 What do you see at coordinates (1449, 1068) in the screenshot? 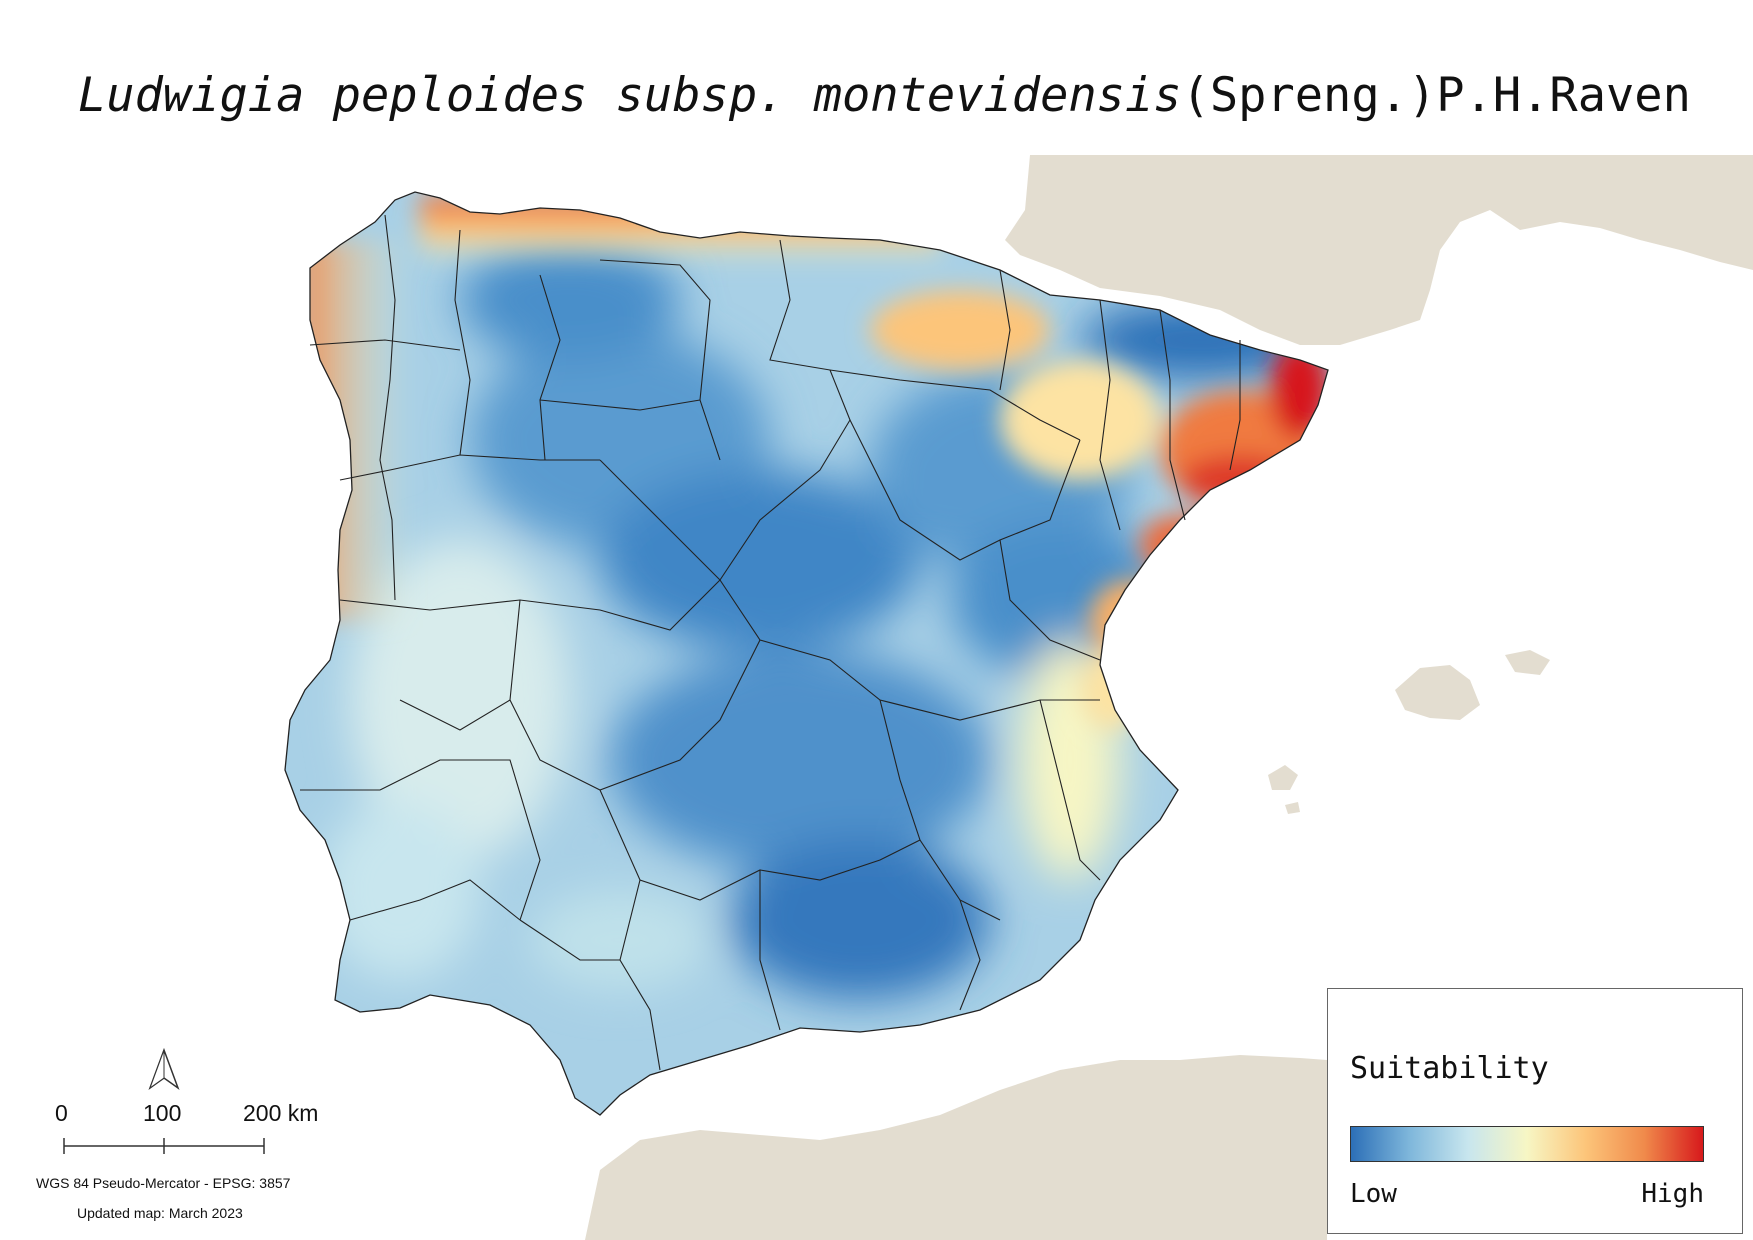
I see `legend-title: Suitability` at bounding box center [1449, 1068].